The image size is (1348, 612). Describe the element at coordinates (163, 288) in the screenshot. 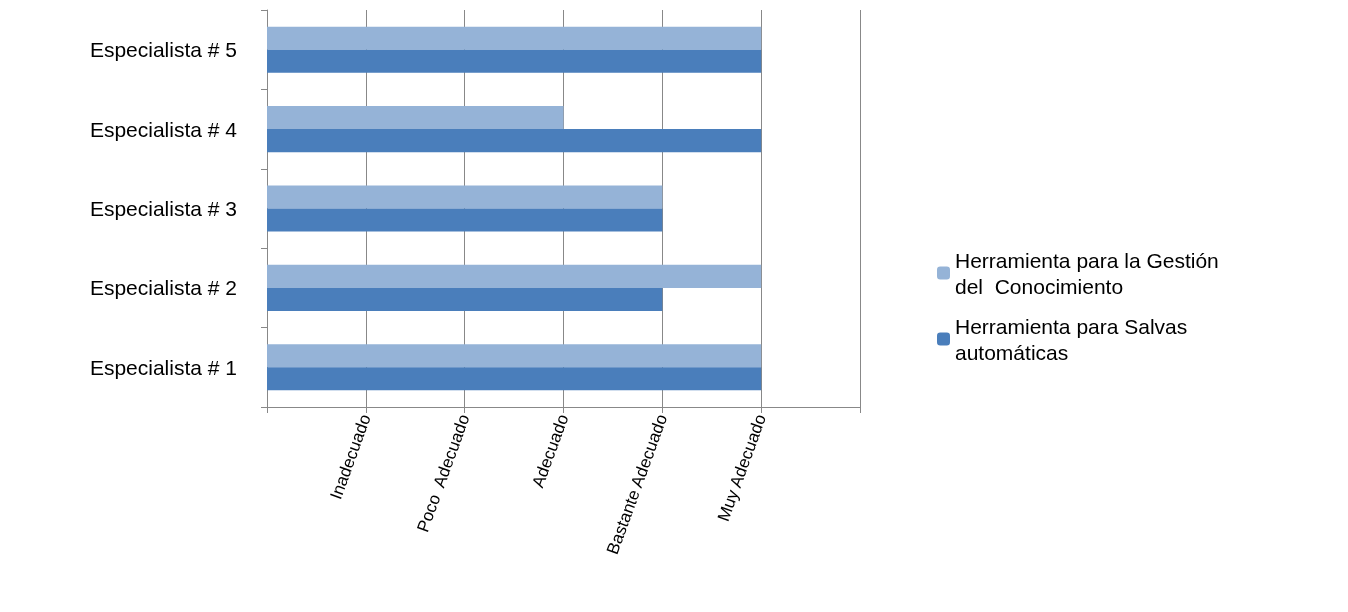

I see `y-tick-label: Especialista # 2` at that location.